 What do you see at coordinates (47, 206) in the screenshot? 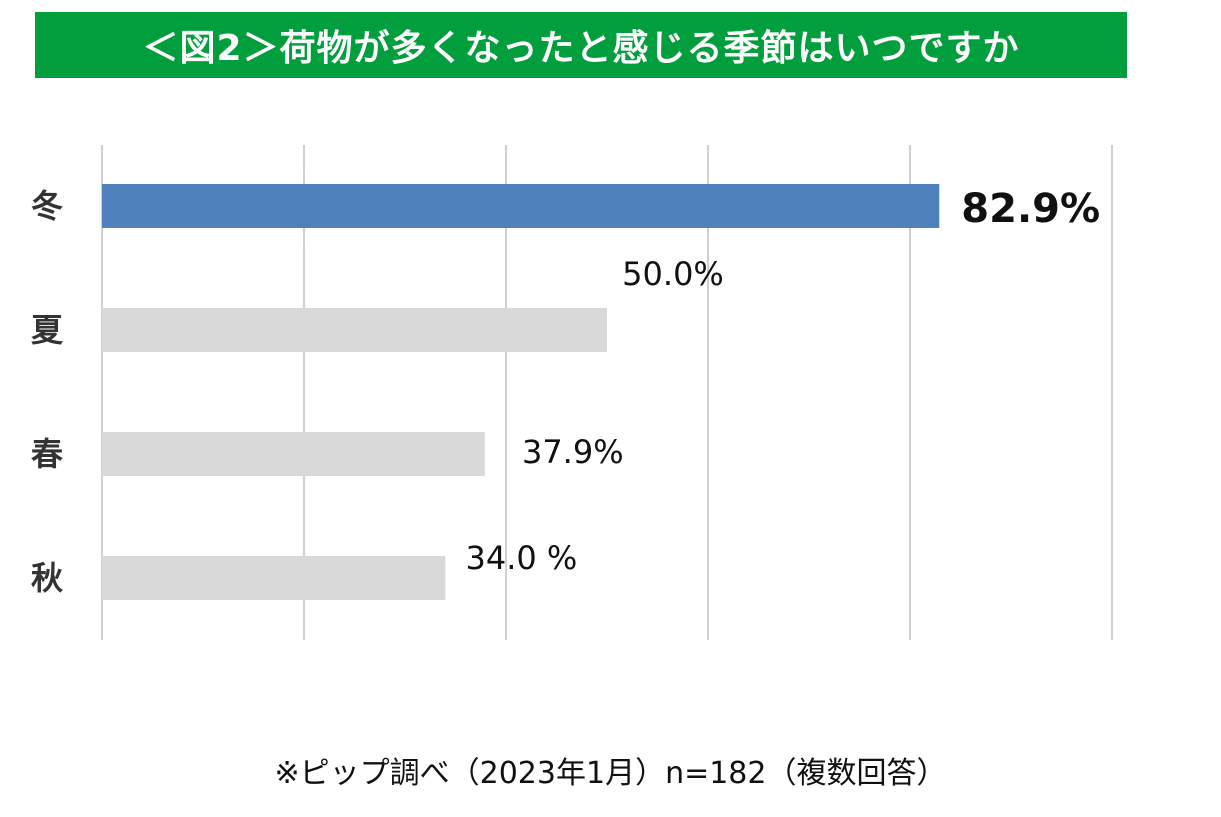
I see `category-label-0: 冬` at bounding box center [47, 206].